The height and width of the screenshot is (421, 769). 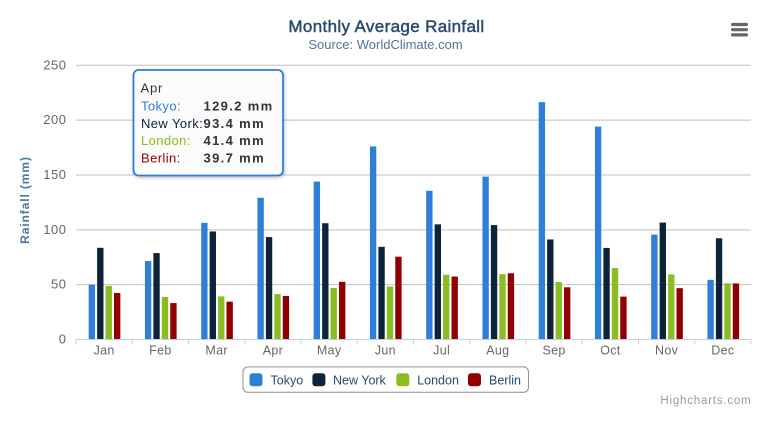 What do you see at coordinates (234, 123) in the screenshot?
I see `svg-text: 93.4 mm` at bounding box center [234, 123].